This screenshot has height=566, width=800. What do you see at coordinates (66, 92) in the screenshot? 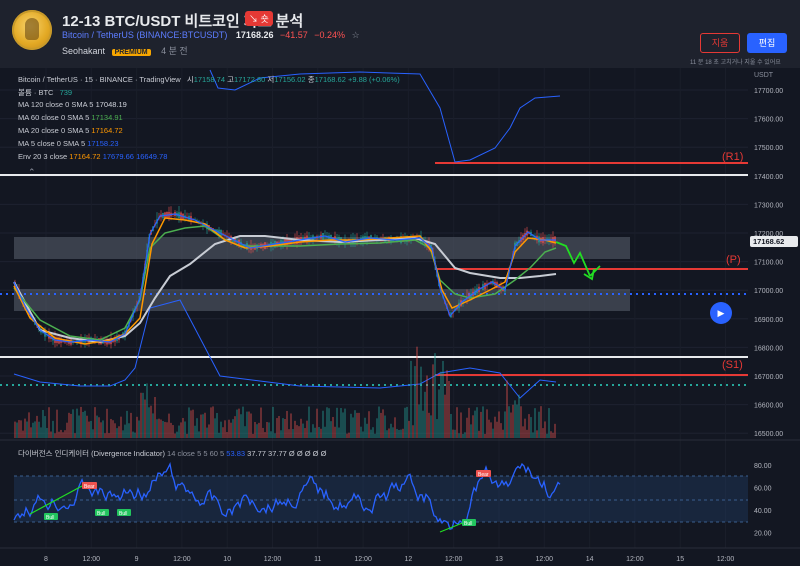
I see `volume-value: 739` at bounding box center [66, 92].